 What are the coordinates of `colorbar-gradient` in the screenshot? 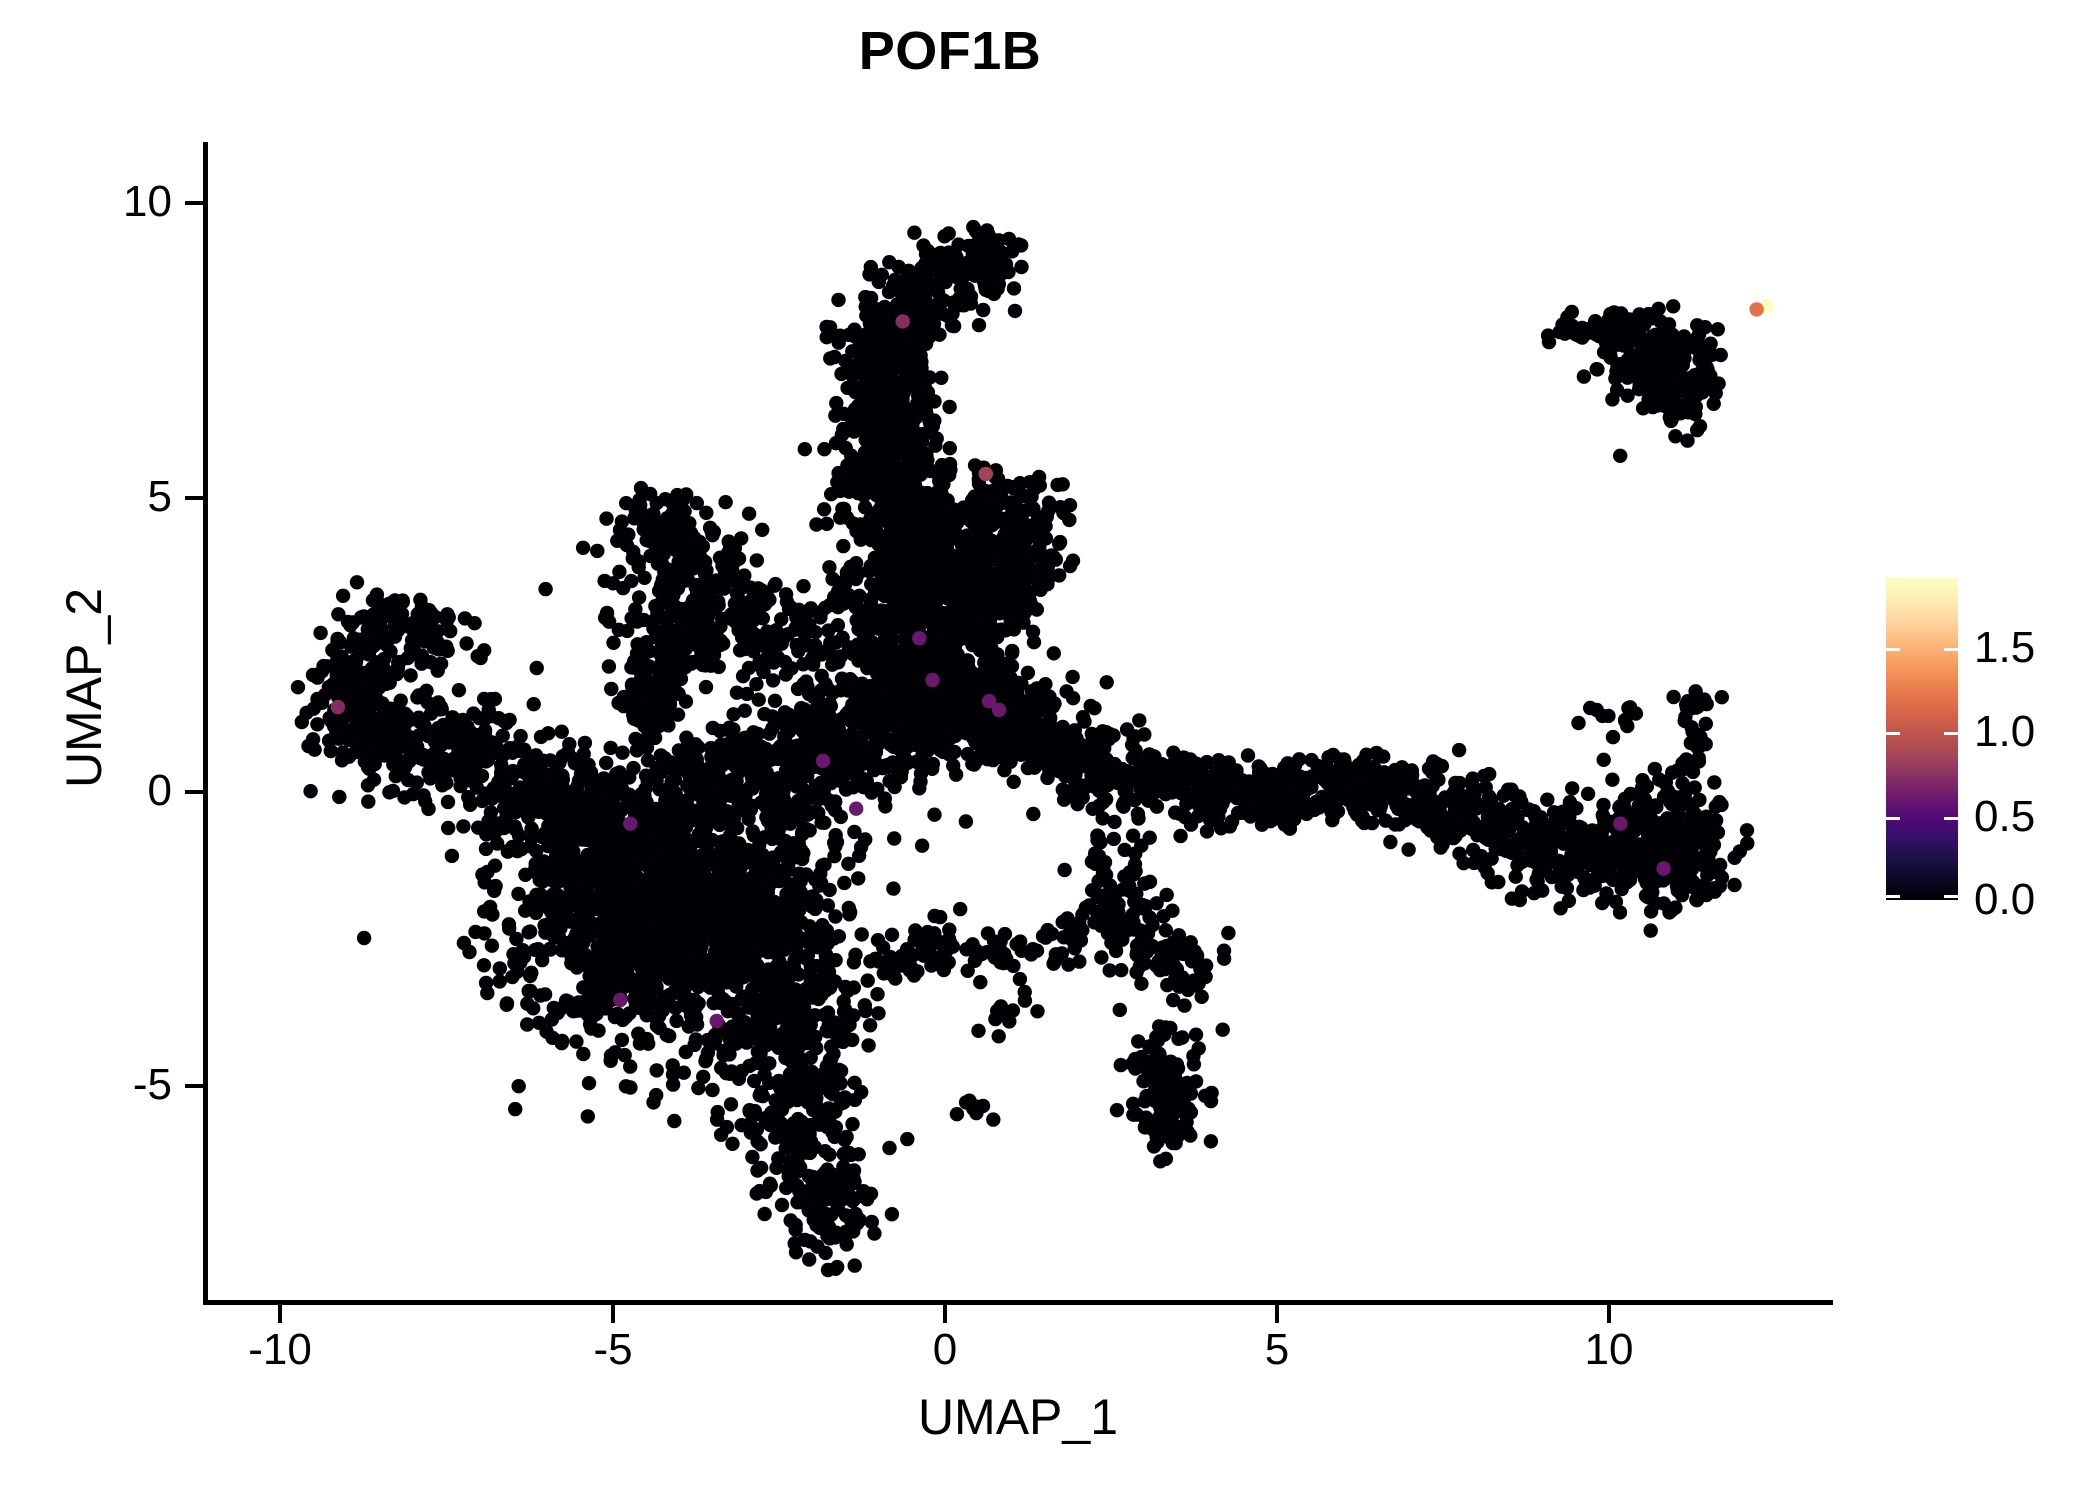 It's located at (1922, 739).